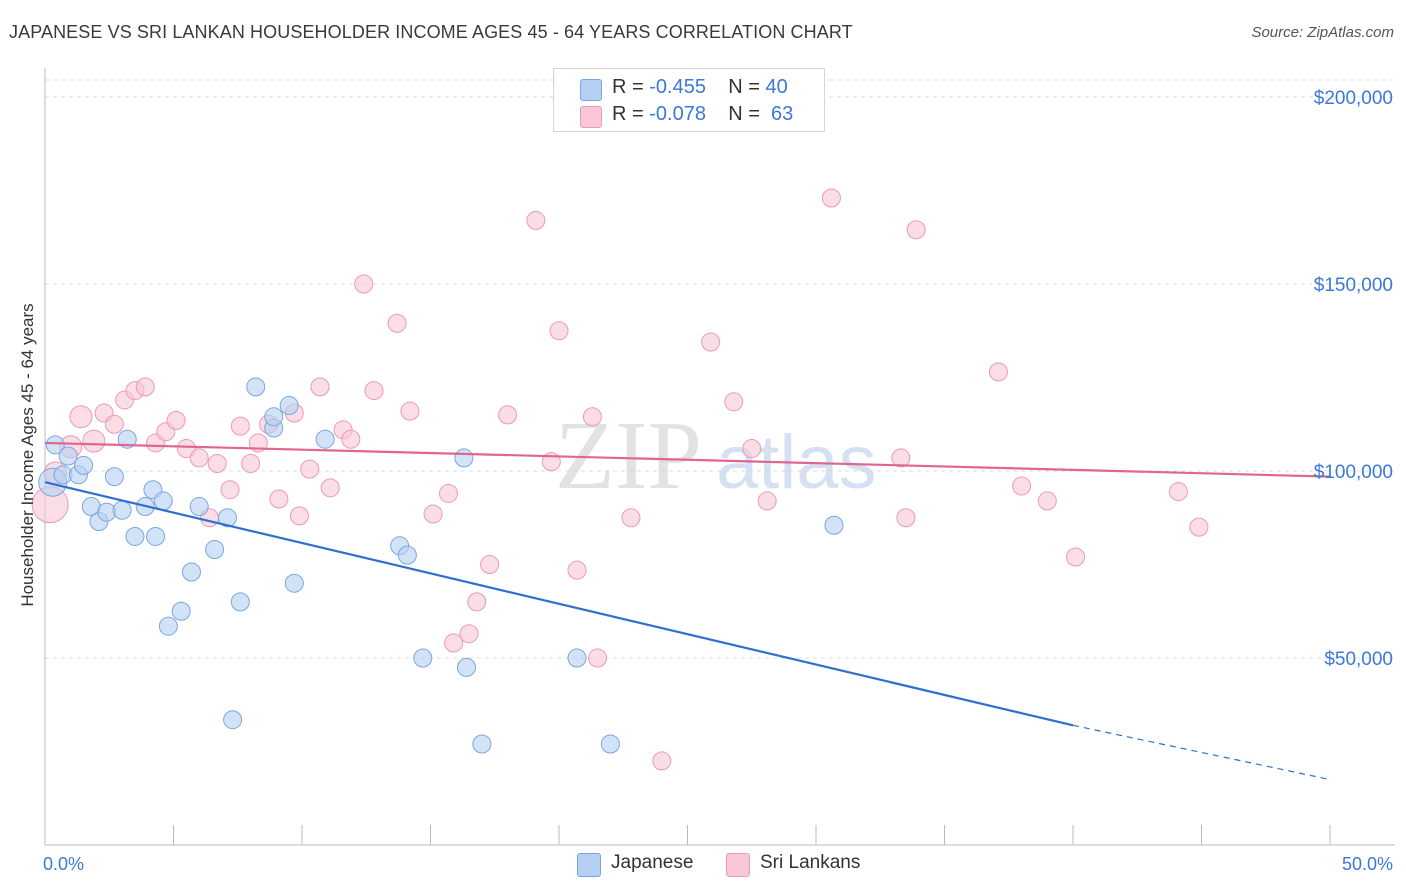  Describe the element at coordinates (1353, 379) in the screenshot. I see `y-tick-labels: $50,000 $100,000 $150,000 $200,000` at that location.